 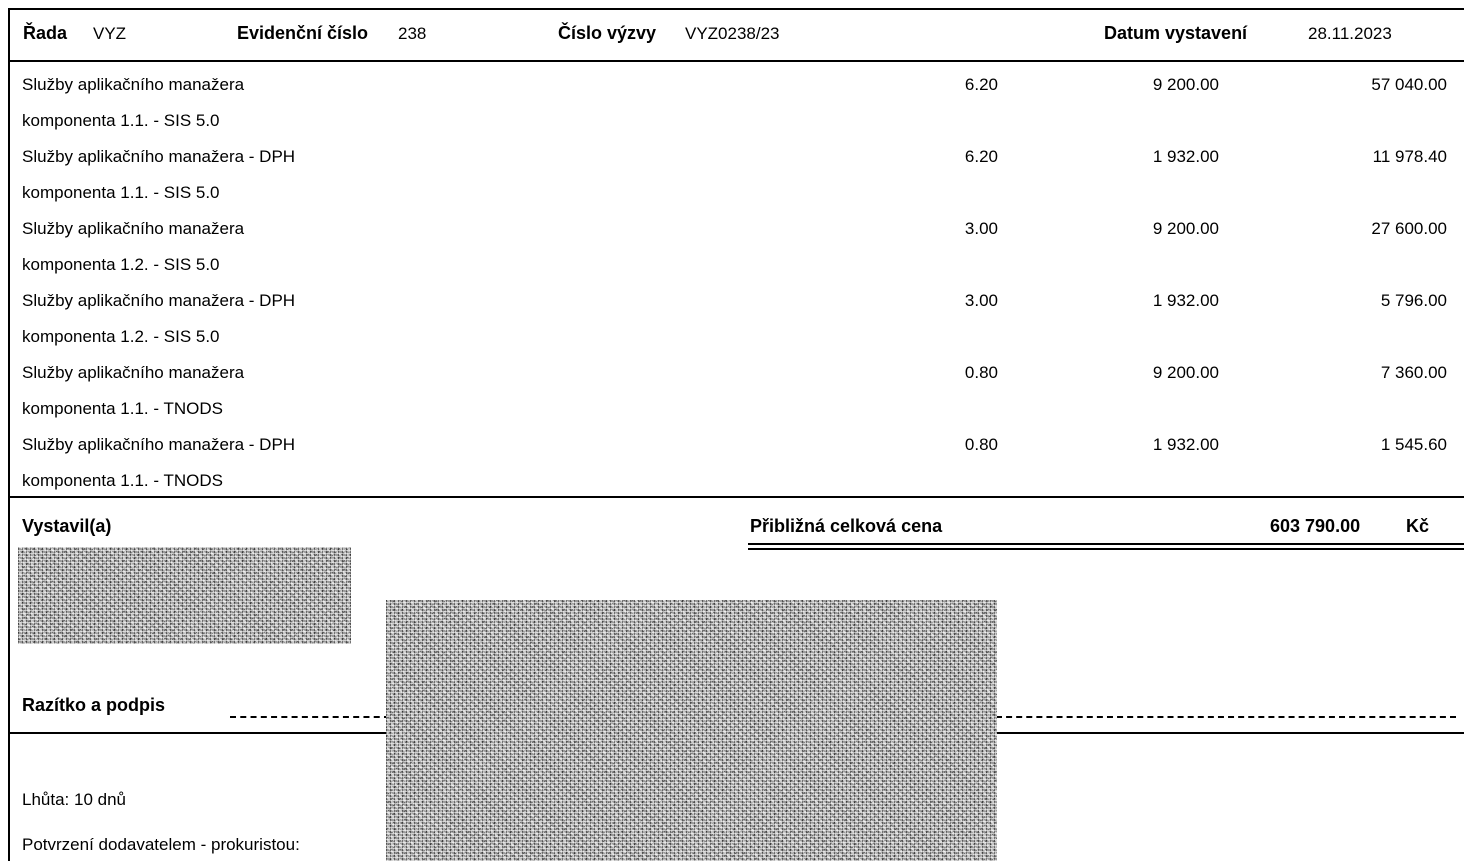 I want to click on item-total: 5 796.00, so click(x=1413, y=300).